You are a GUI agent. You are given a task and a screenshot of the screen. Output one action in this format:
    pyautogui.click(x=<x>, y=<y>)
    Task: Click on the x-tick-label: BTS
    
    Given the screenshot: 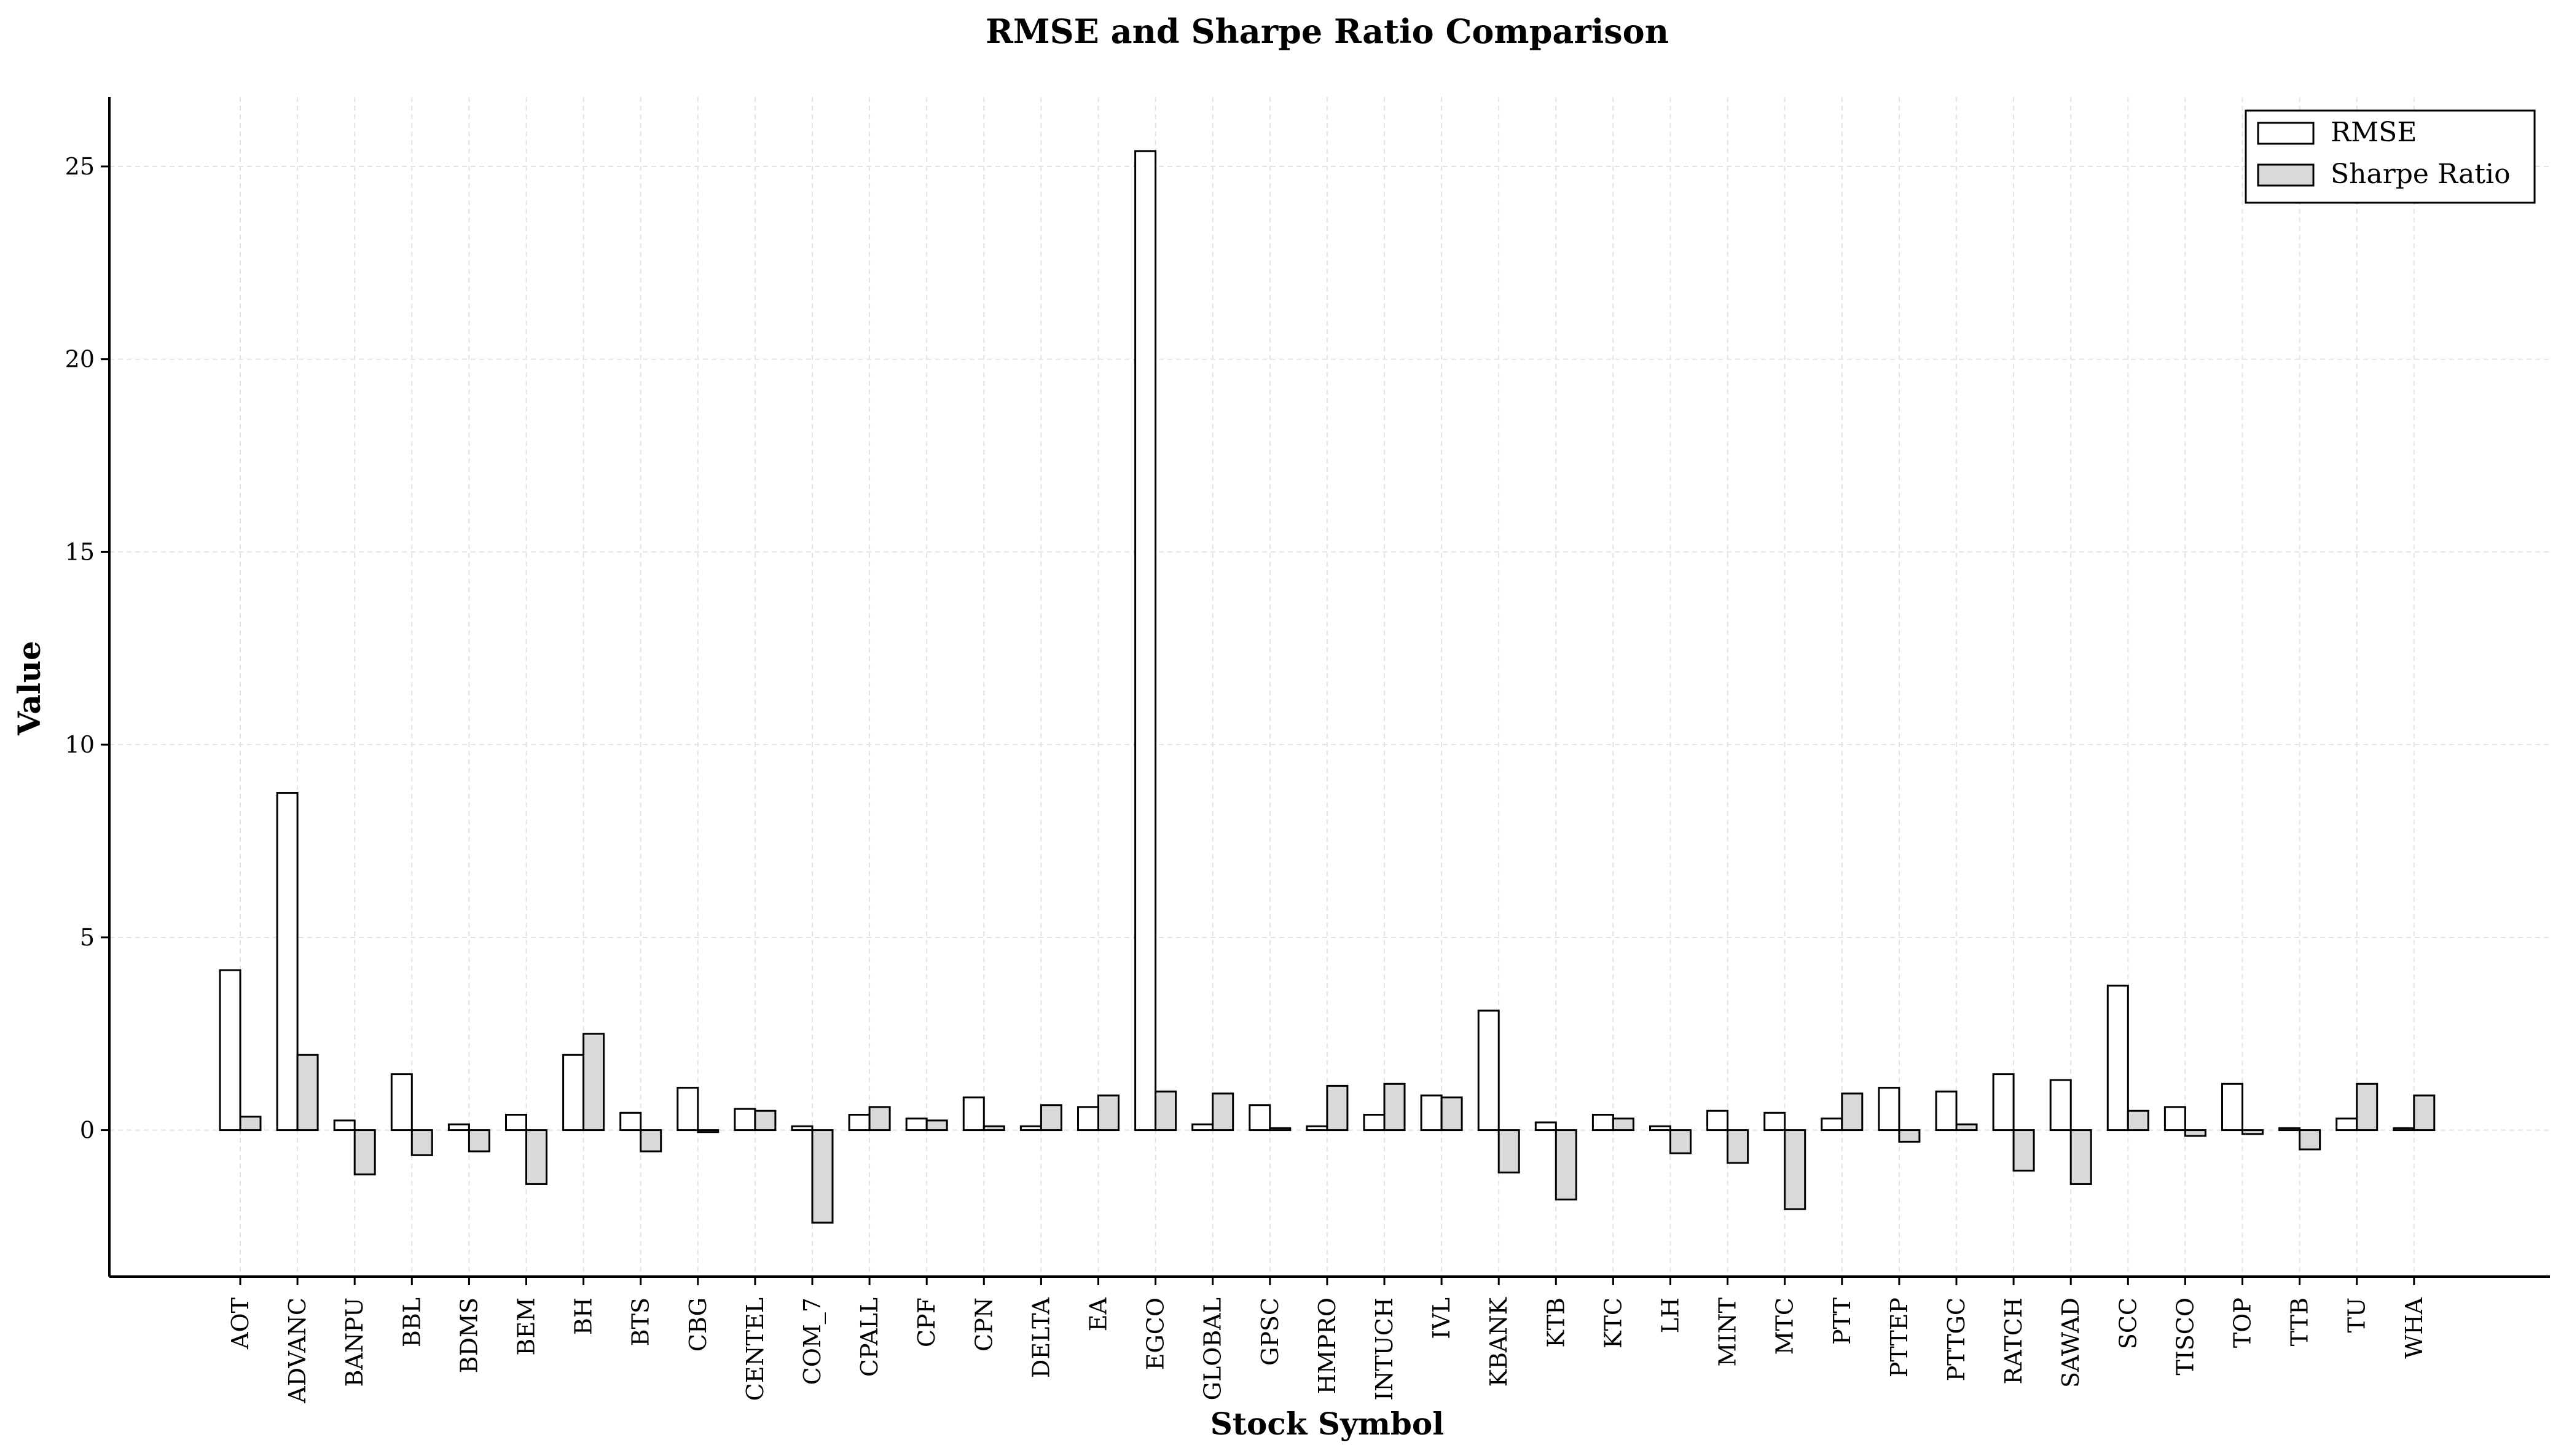 What is the action you would take?
    pyautogui.click(x=640, y=1321)
    